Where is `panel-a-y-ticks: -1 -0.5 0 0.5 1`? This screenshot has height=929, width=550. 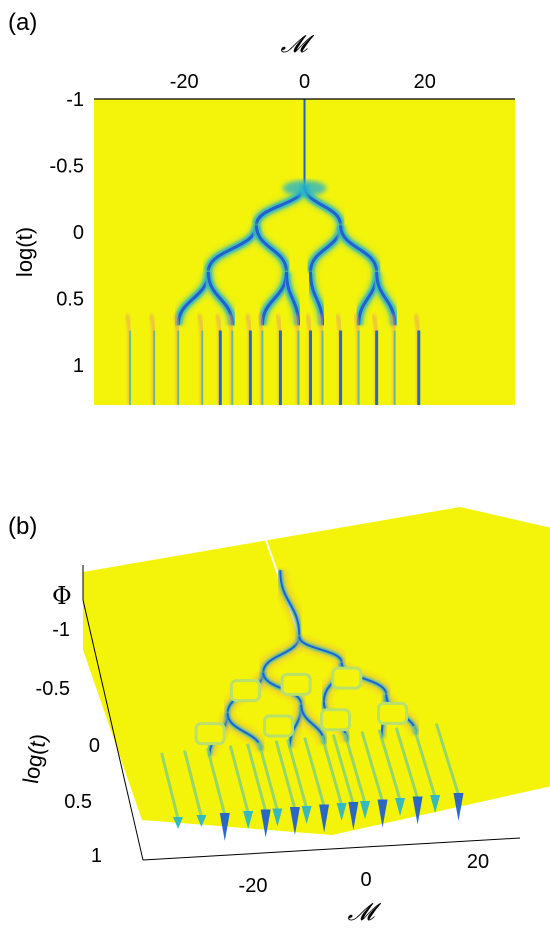 panel-a-y-ticks: -1 -0.5 0 0.5 1 is located at coordinates (67, 233).